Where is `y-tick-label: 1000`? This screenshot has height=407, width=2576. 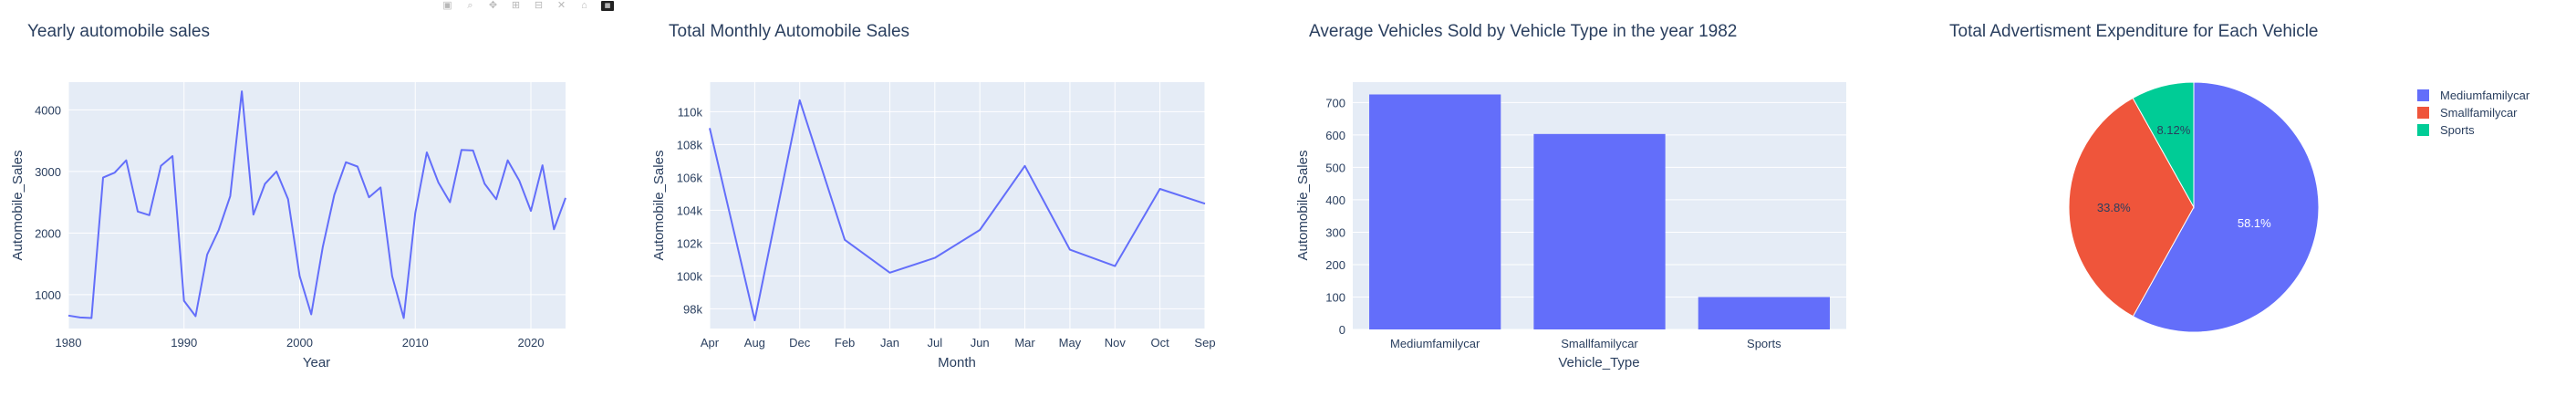
y-tick-label: 1000 is located at coordinates (48, 295).